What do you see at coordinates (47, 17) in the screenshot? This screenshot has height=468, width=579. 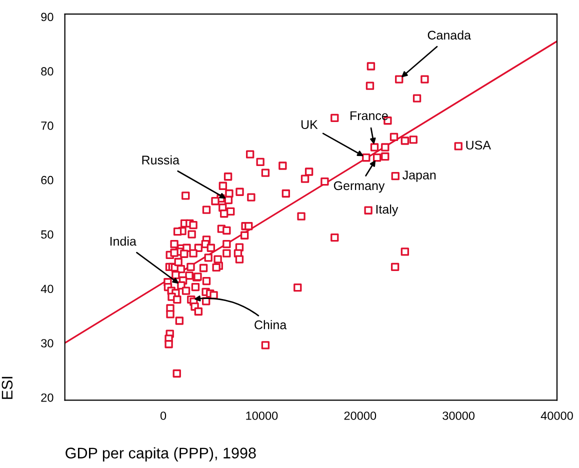 I see `y-tick-label: 90` at bounding box center [47, 17].